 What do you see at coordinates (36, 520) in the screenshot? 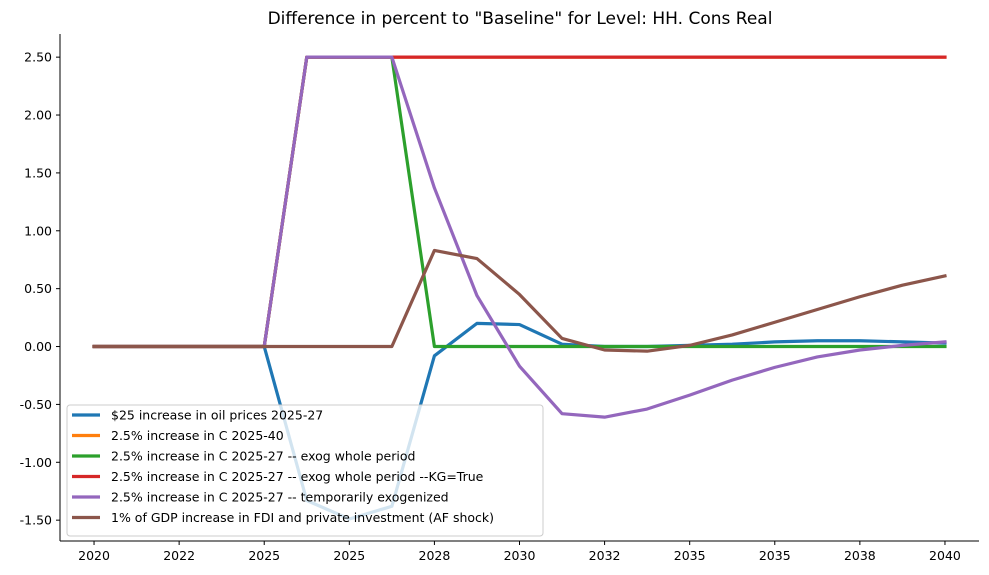
I see `y-tick-label: -1.50` at bounding box center [36, 520].